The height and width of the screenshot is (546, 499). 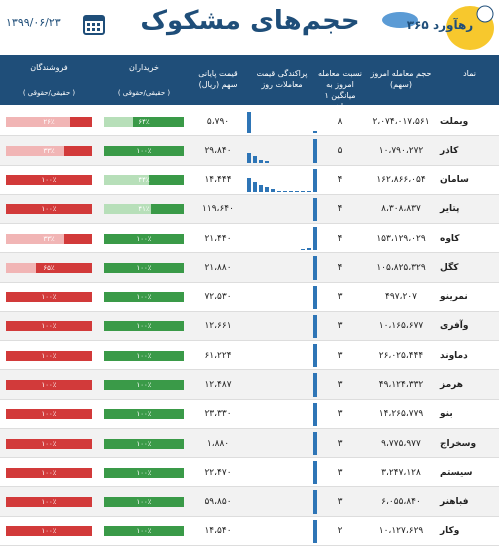 What do you see at coordinates (218, 209) in the screenshot?
I see `cell-price: ۱۱۹،۶۴۰` at bounding box center [218, 209].